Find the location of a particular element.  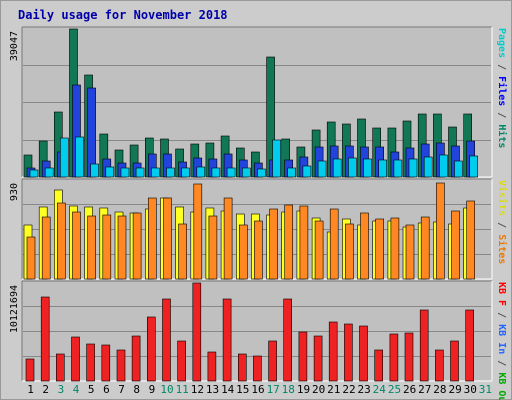

series-label-part: Sites is located at coordinates (502, 249).